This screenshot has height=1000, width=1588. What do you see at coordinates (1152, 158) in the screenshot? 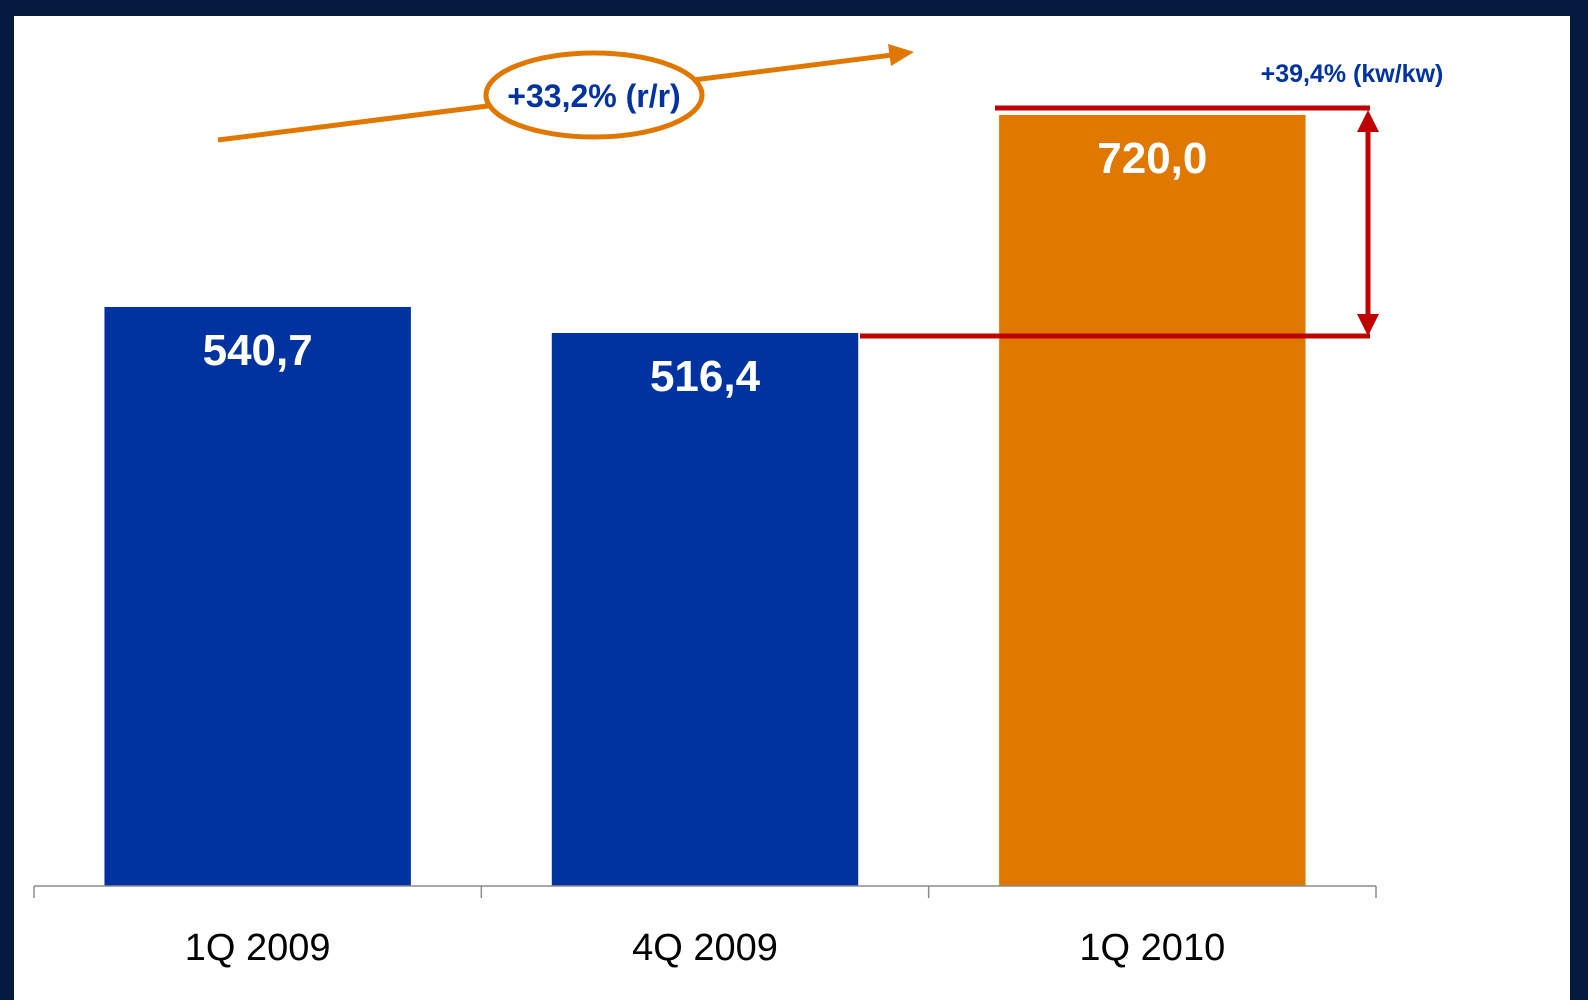
I see `bar-value-label-3: 720,0` at bounding box center [1152, 158].